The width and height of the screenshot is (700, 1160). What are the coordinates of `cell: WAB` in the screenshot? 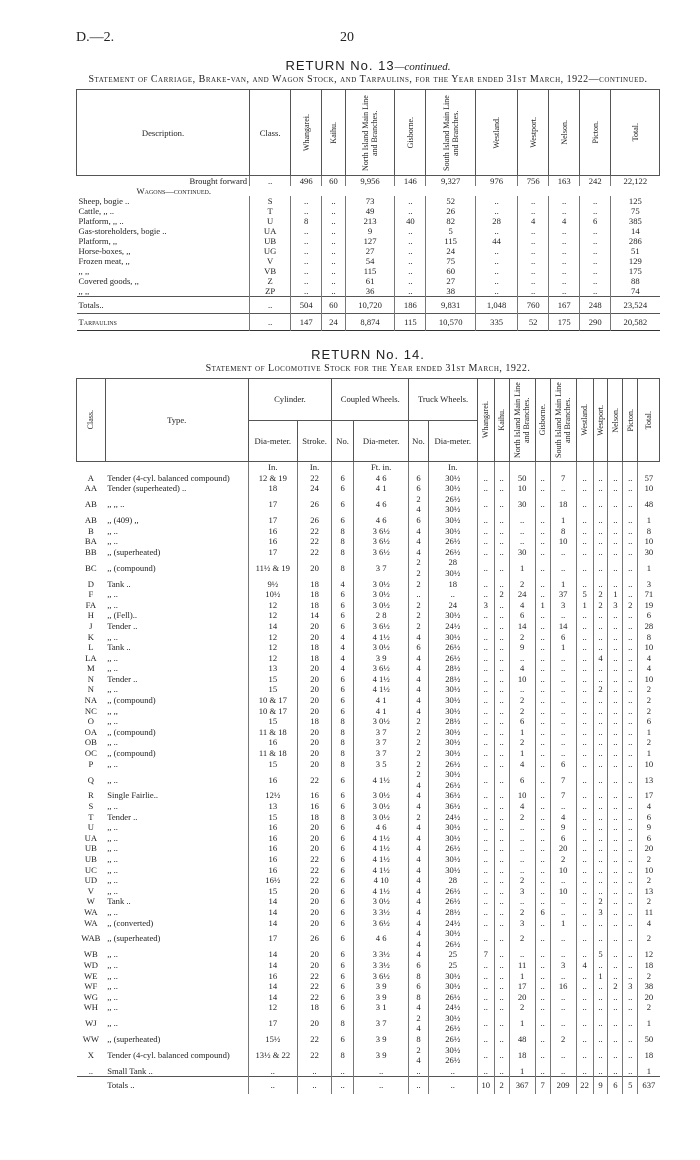 It's located at (91, 938).